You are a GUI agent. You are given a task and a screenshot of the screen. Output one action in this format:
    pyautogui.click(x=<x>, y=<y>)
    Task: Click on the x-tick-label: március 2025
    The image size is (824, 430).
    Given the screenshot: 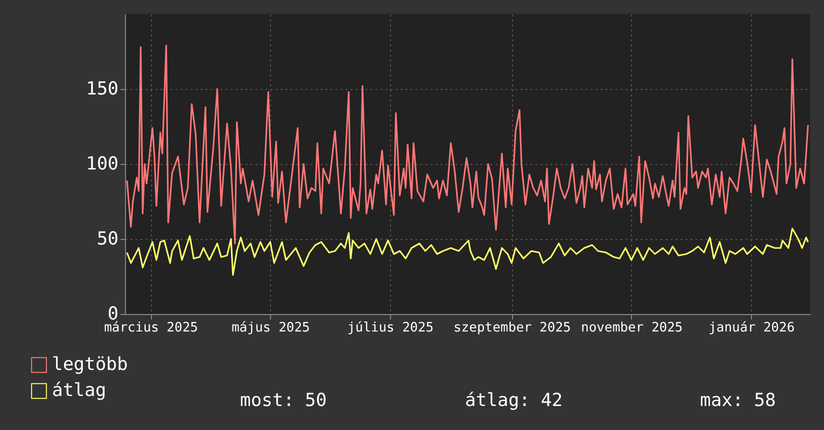 What is the action you would take?
    pyautogui.click(x=151, y=328)
    